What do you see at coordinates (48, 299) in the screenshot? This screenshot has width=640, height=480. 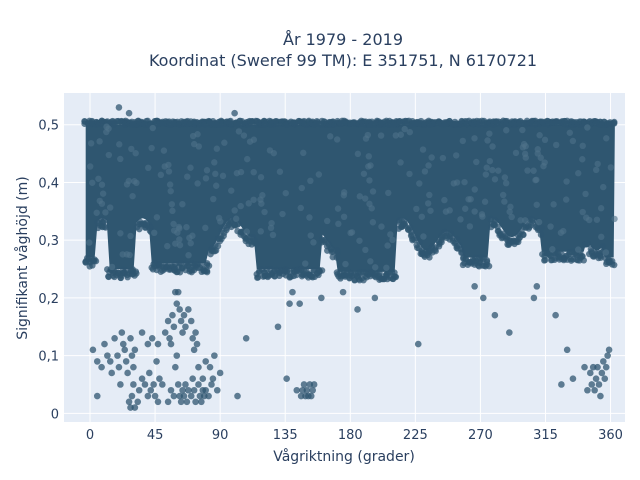 I see `y-tick-label: 0,2` at bounding box center [48, 299].